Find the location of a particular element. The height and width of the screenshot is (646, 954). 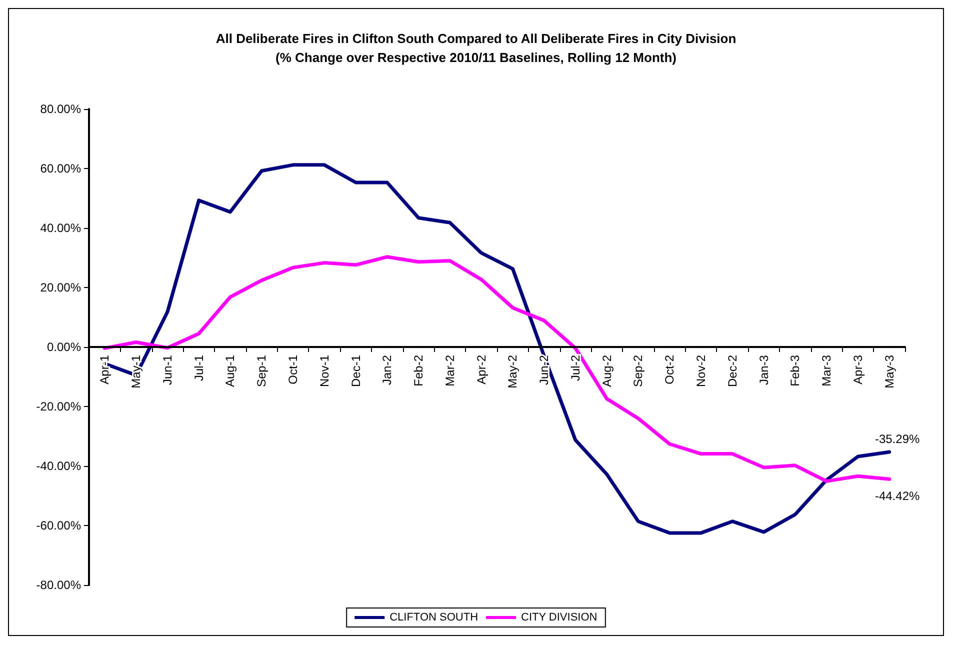

x-tick-label: Jul-2 is located at coordinates (575, 368).